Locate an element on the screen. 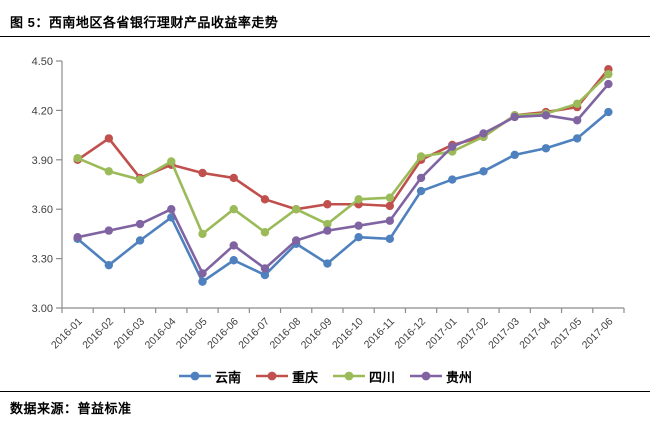  x-axis-label: 2016-10 is located at coordinates (348, 334).